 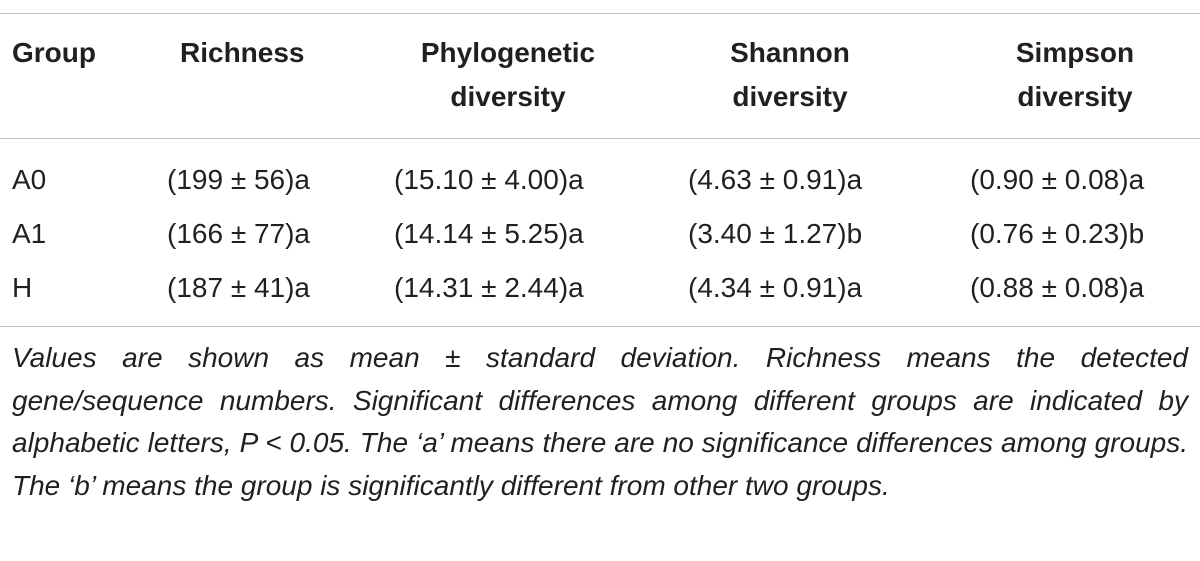 I want to click on cell-phylogenetic: (14.14 ± 5.25)a, so click(x=489, y=233).